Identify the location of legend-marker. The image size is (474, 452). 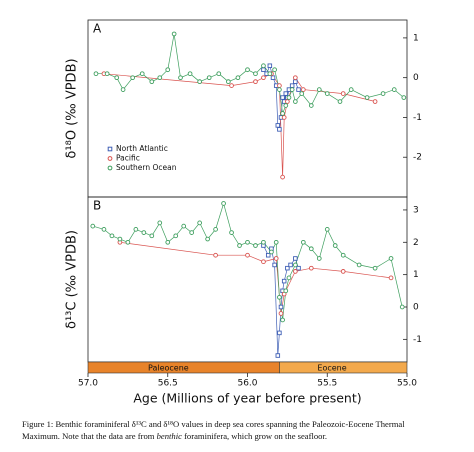
(110, 149).